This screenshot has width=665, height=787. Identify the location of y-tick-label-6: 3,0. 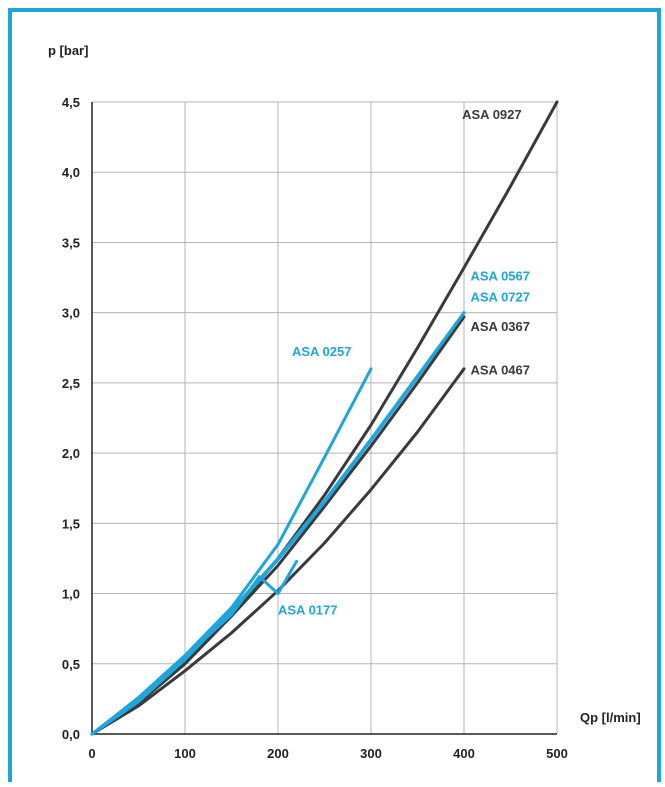
(71, 313).